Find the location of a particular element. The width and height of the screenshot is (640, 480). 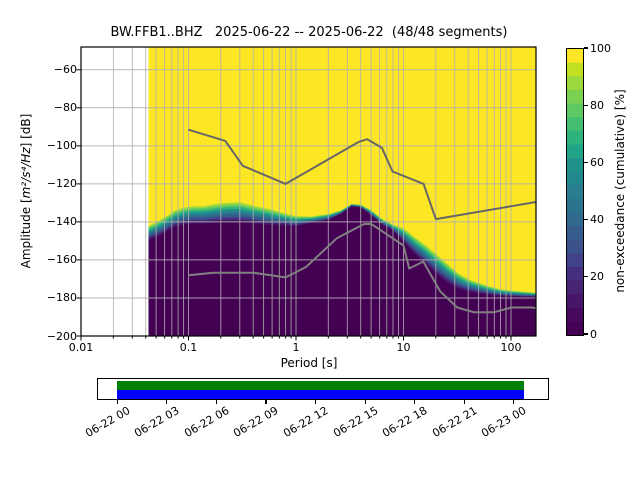

colorbar-tick-label: 100 is located at coordinates (600, 48).